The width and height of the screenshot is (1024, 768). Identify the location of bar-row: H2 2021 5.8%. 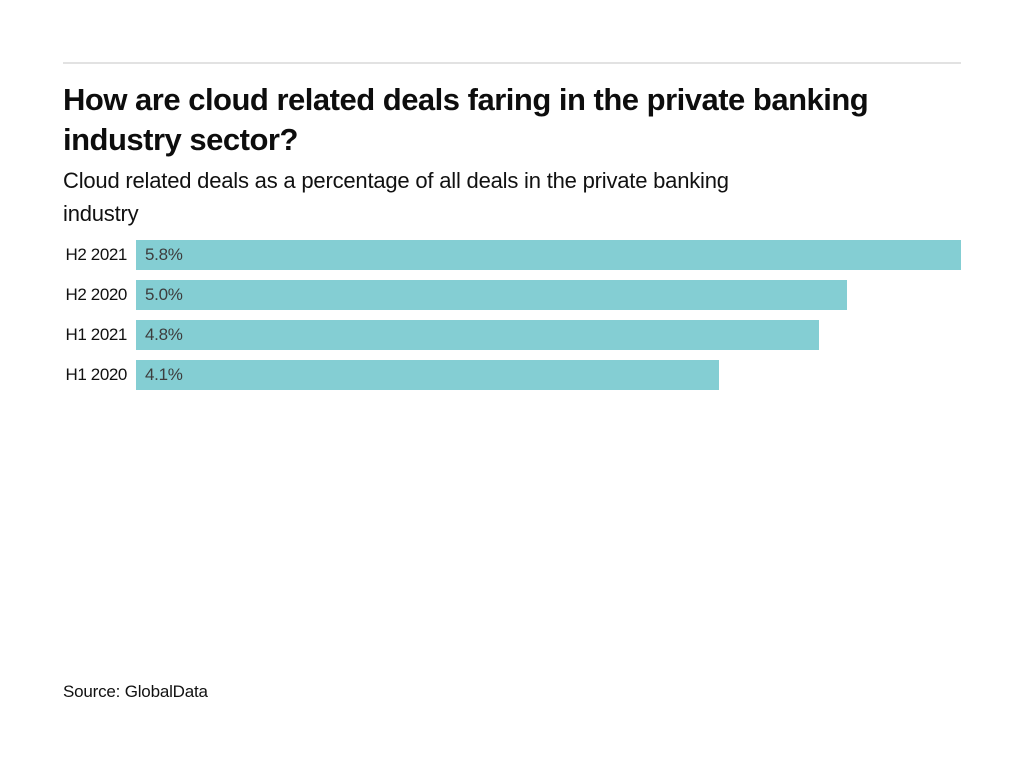
(512, 255).